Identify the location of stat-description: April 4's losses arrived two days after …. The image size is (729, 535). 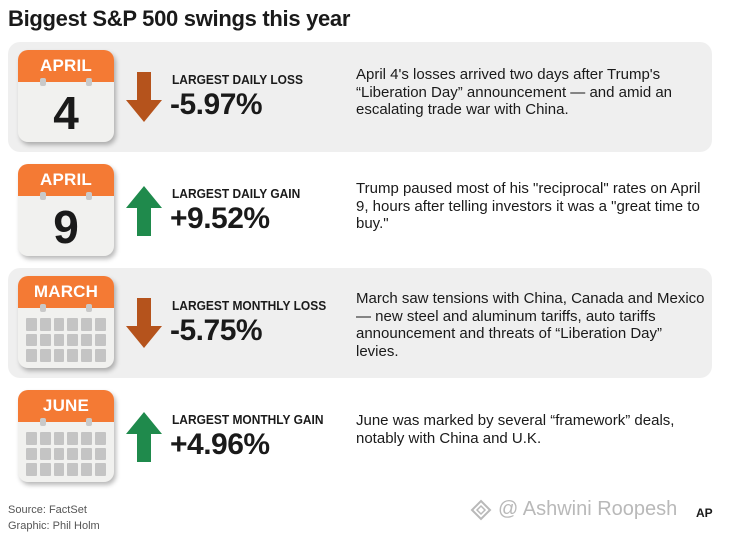
(514, 92).